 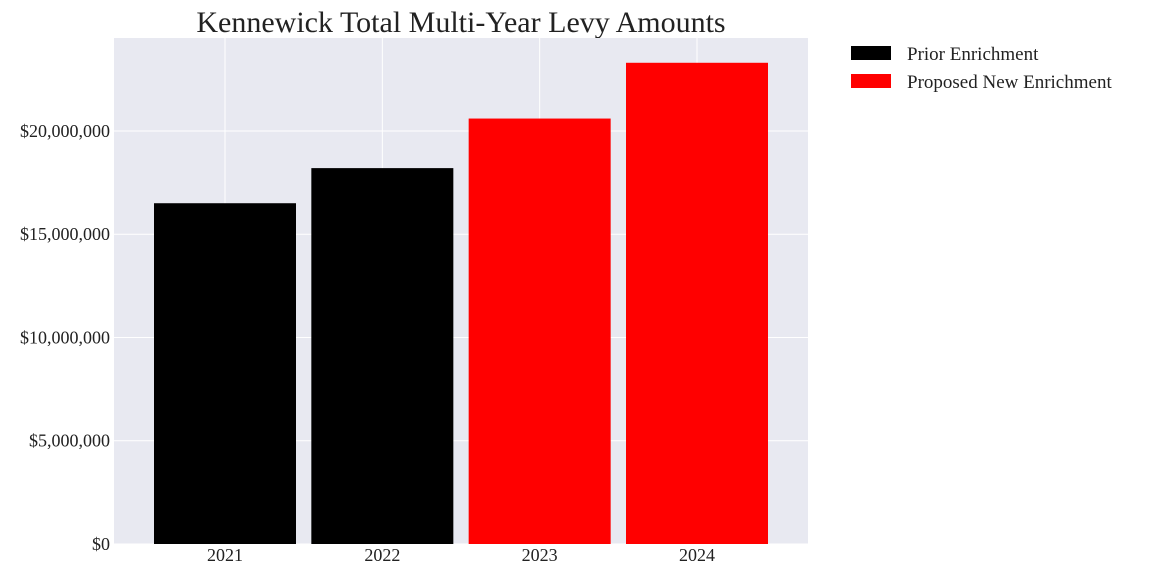 I want to click on chart-title: Kennewick Total Multi-Year Levy Amounts, so click(x=460, y=22).